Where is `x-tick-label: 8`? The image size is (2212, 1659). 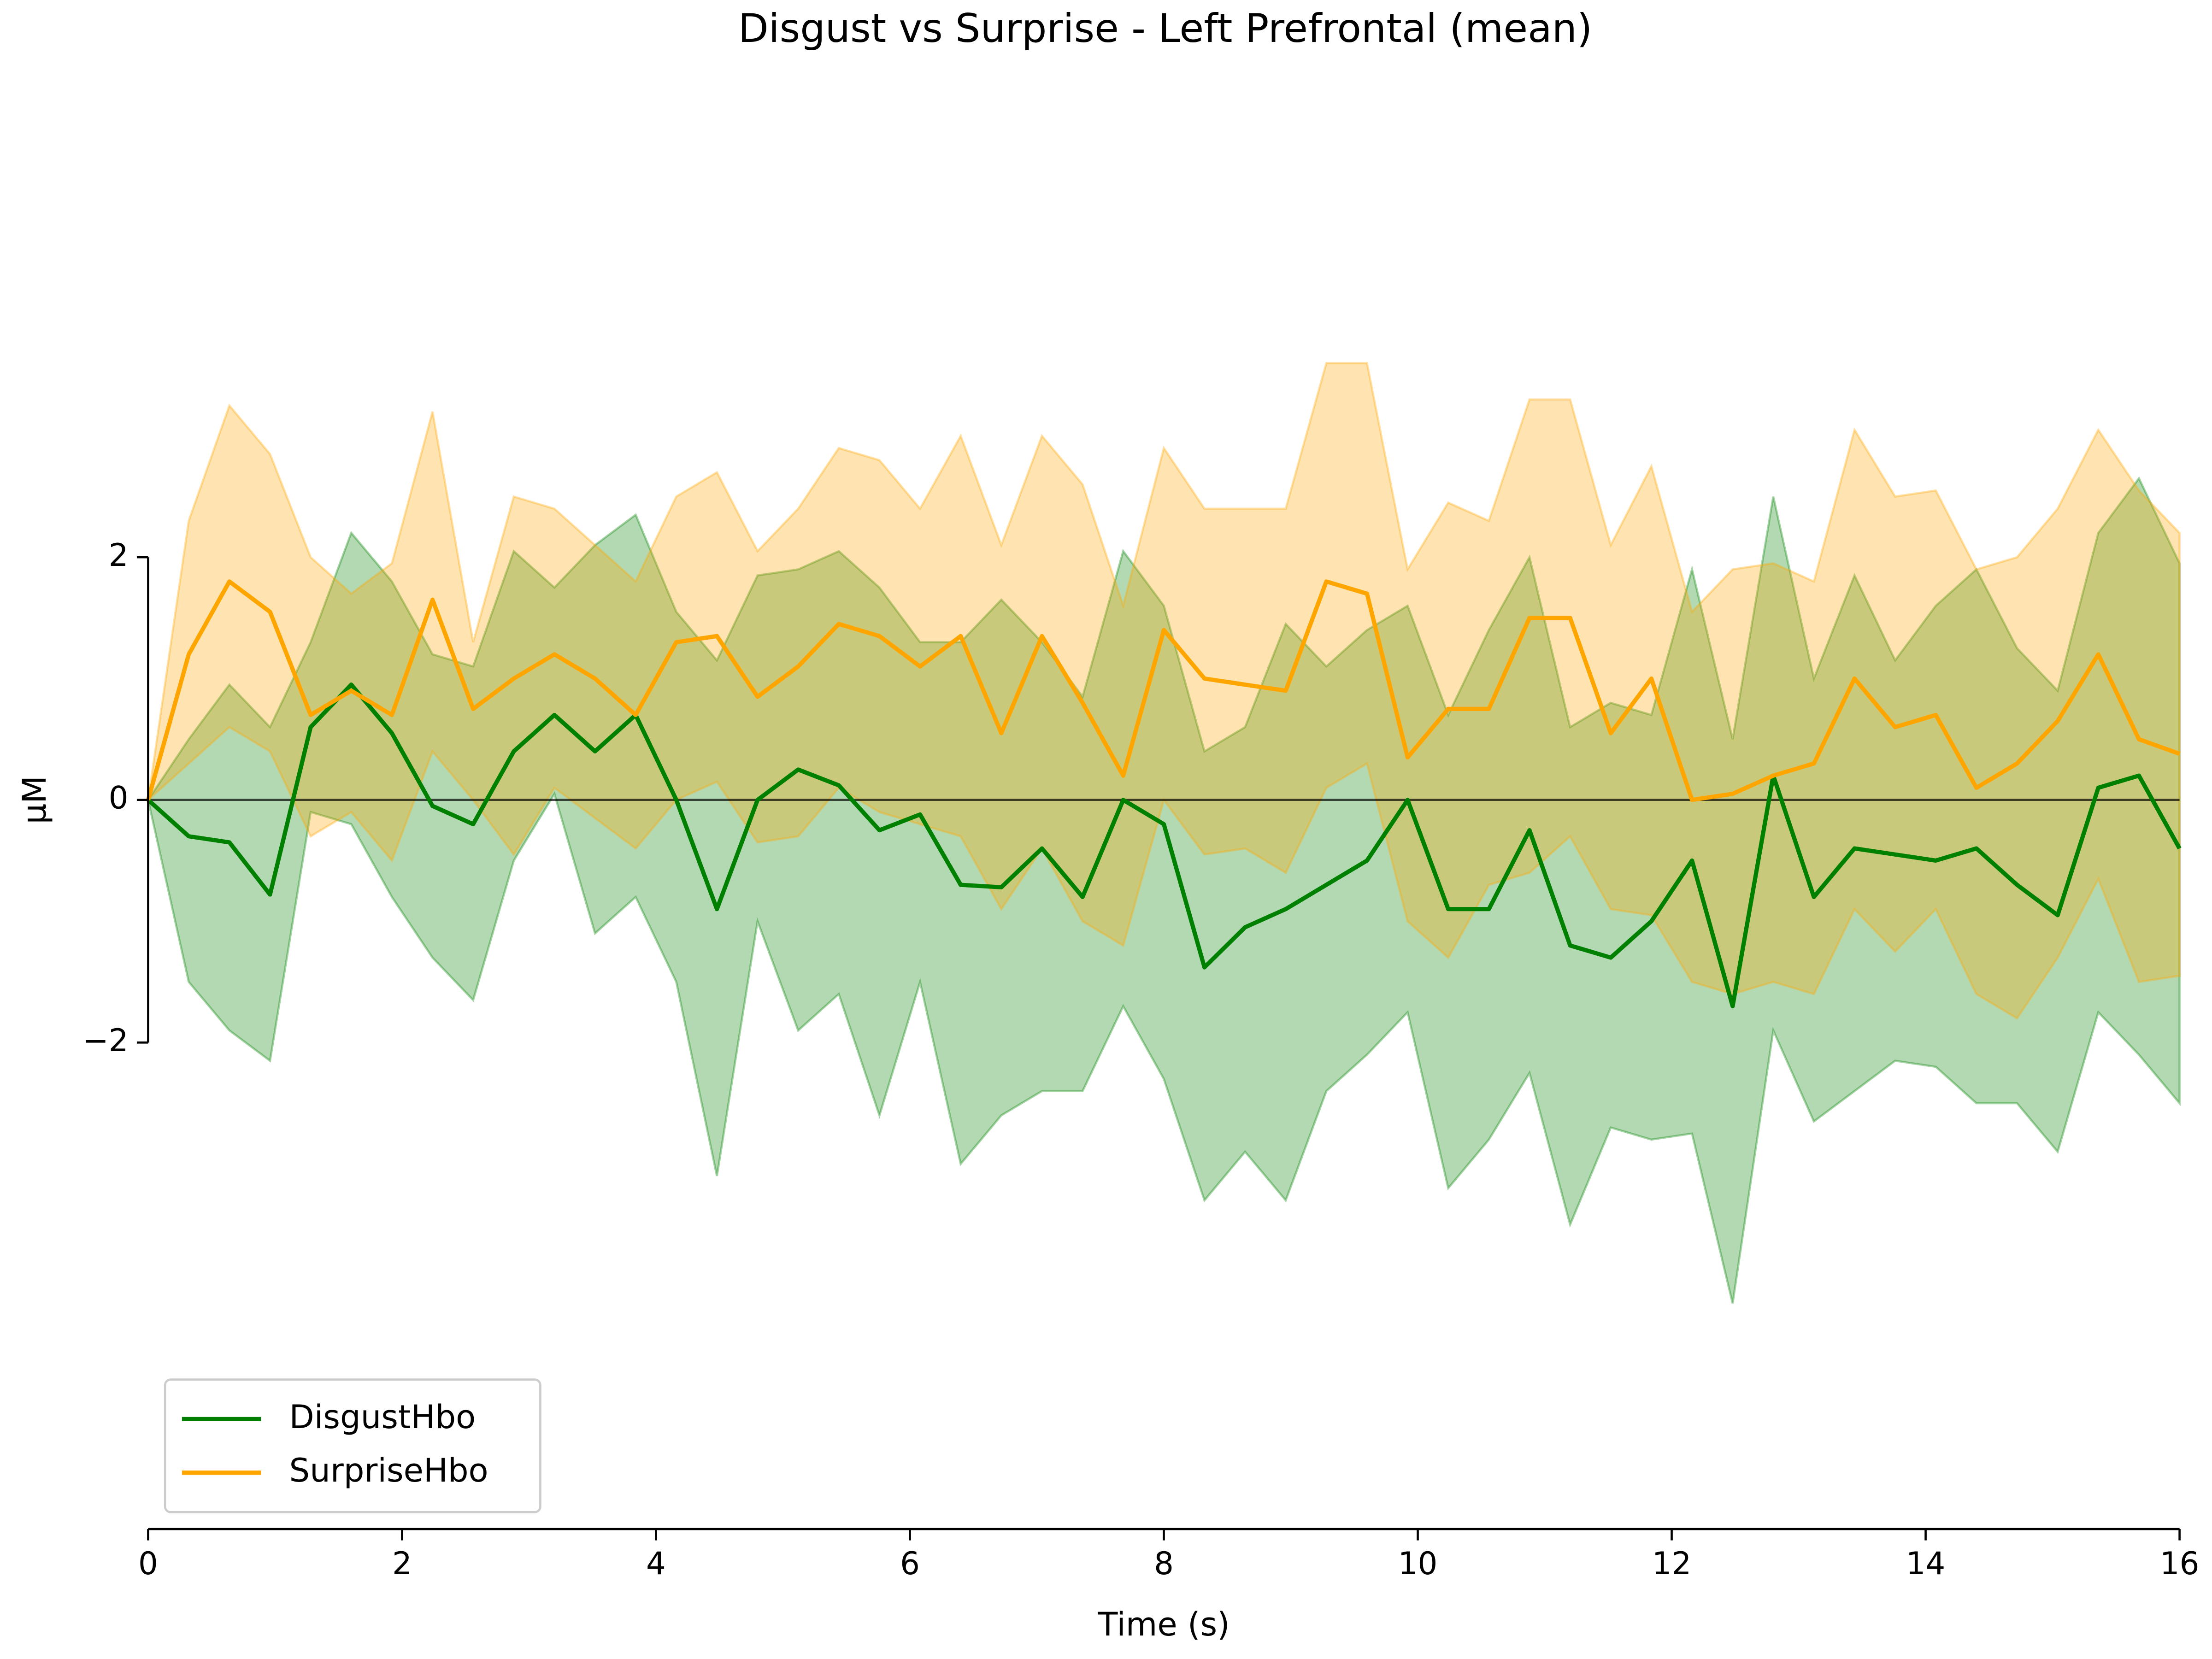 x-tick-label: 8 is located at coordinates (1164, 1563).